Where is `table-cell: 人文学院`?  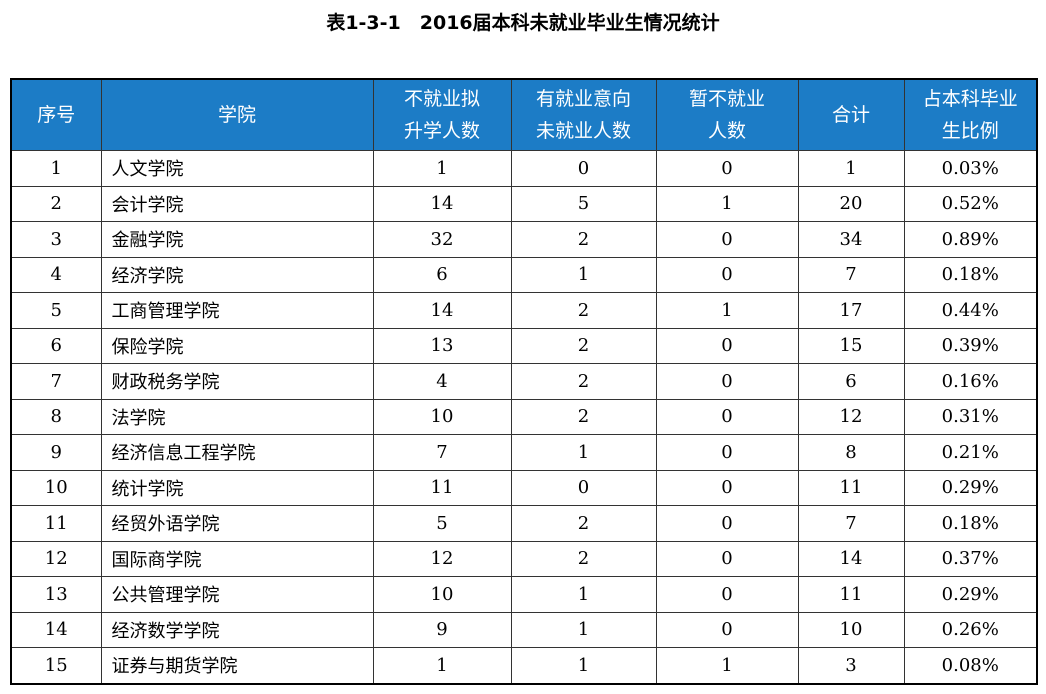
table-cell: 人文学院 is located at coordinates (237, 168).